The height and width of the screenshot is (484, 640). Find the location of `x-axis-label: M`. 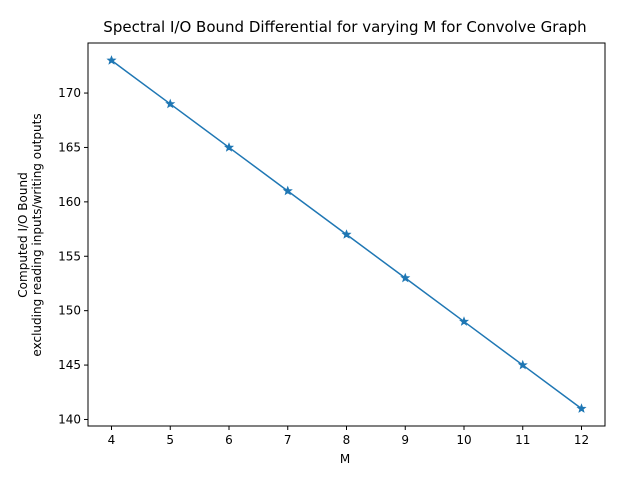

x-axis-label: M is located at coordinates (345, 459).